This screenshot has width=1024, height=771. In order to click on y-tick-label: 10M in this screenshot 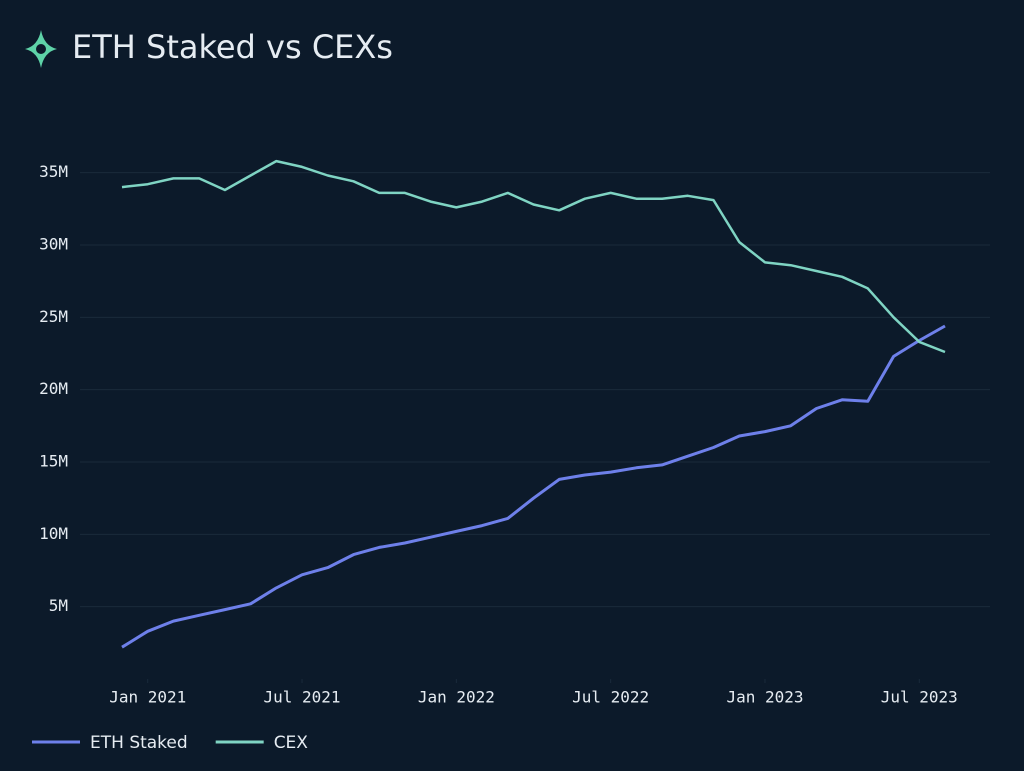, I will do `click(53, 533)`.